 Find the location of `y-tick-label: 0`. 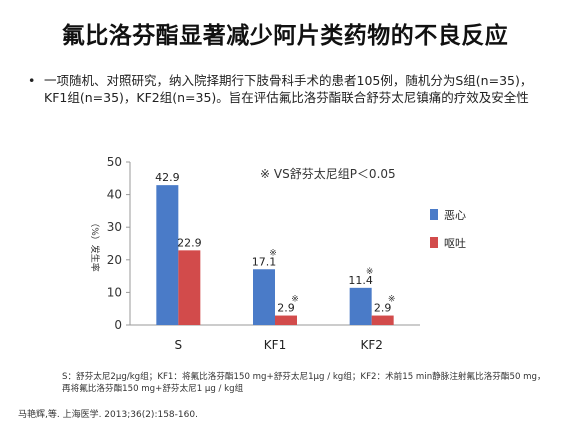

y-tick-label: 0 is located at coordinates (118, 325).